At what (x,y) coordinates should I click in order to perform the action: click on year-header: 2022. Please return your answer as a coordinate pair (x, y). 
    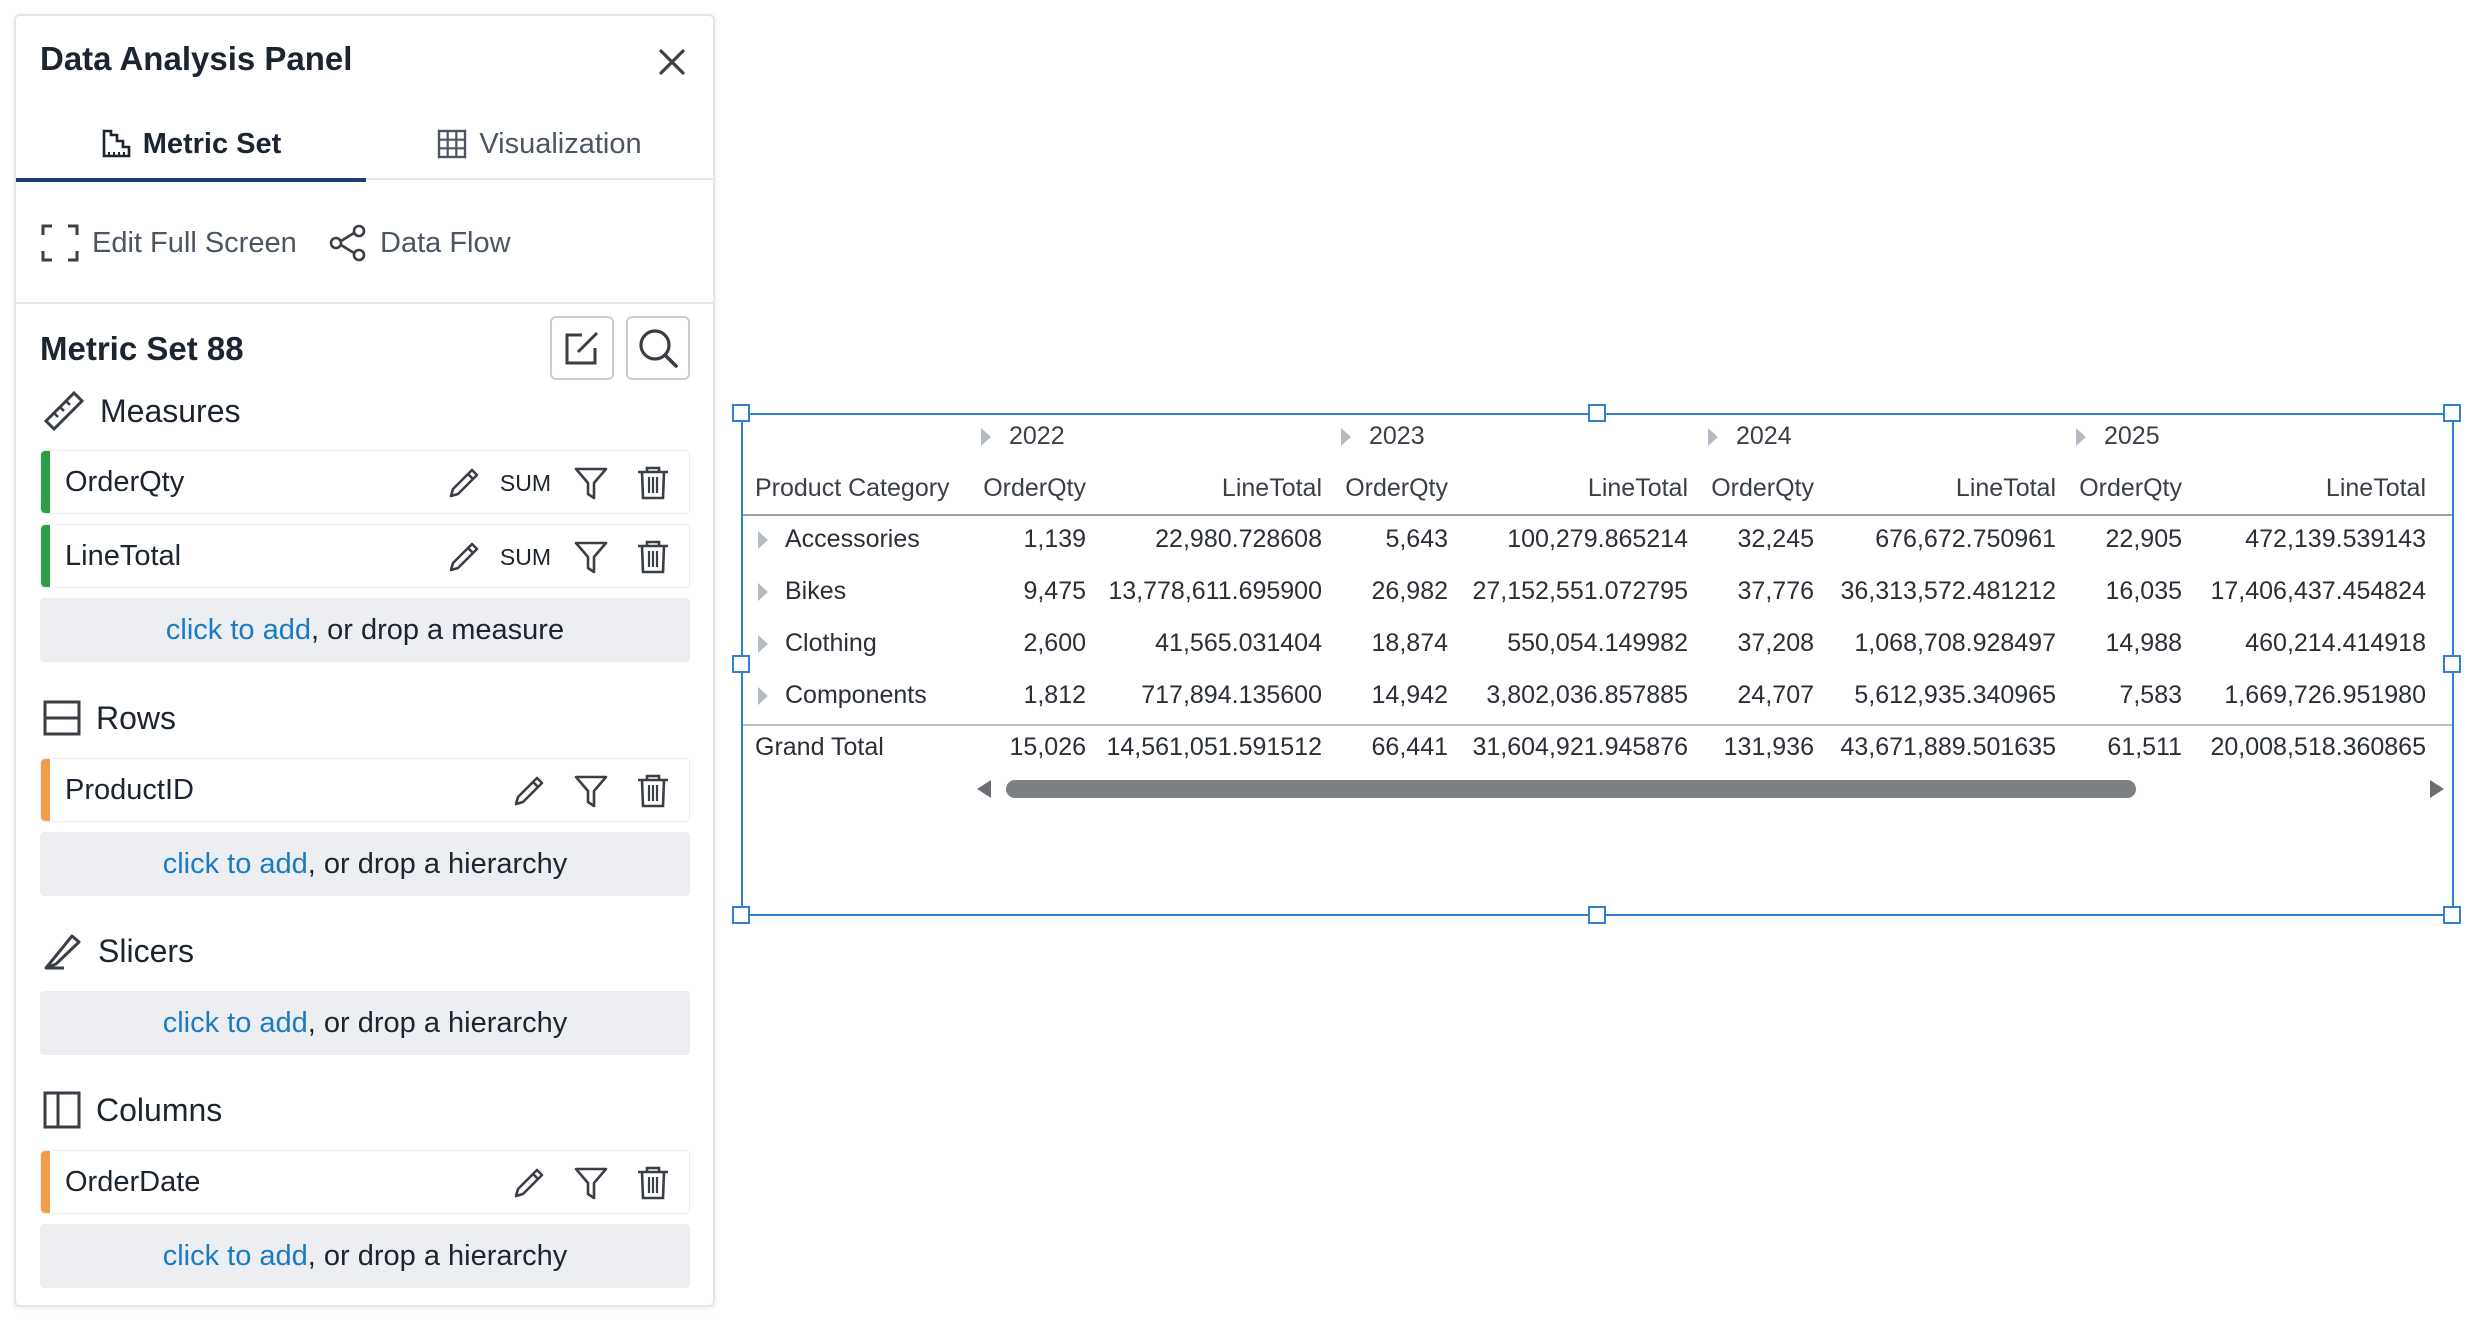
    Looking at the image, I should click on (1037, 436).